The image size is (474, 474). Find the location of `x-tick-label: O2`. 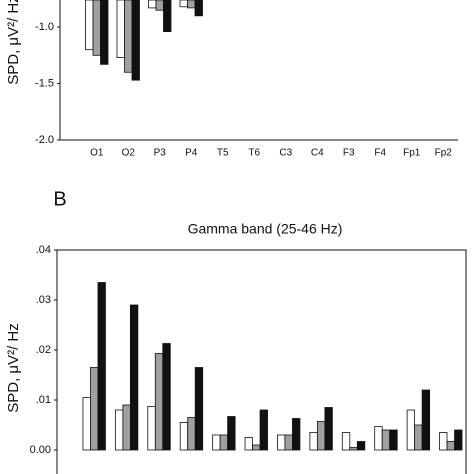

x-tick-label: O2 is located at coordinates (129, 153).